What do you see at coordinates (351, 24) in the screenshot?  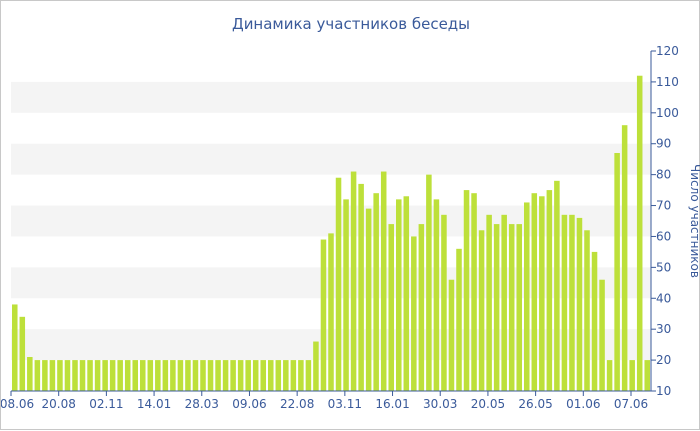 I see `chart-title: Динамика участников беседы` at bounding box center [351, 24].